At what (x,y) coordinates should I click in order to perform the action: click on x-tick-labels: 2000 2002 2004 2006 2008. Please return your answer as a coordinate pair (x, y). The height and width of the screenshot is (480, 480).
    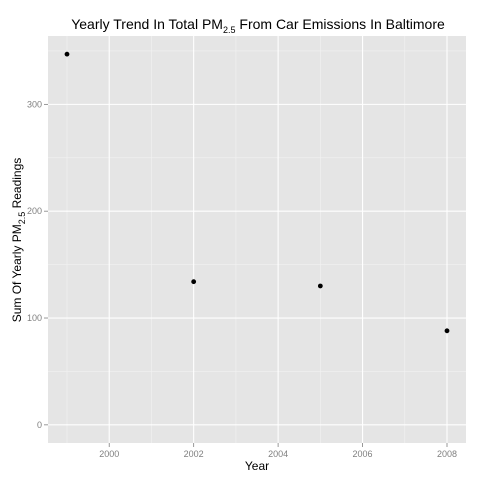
    Looking at the image, I should click on (278, 454).